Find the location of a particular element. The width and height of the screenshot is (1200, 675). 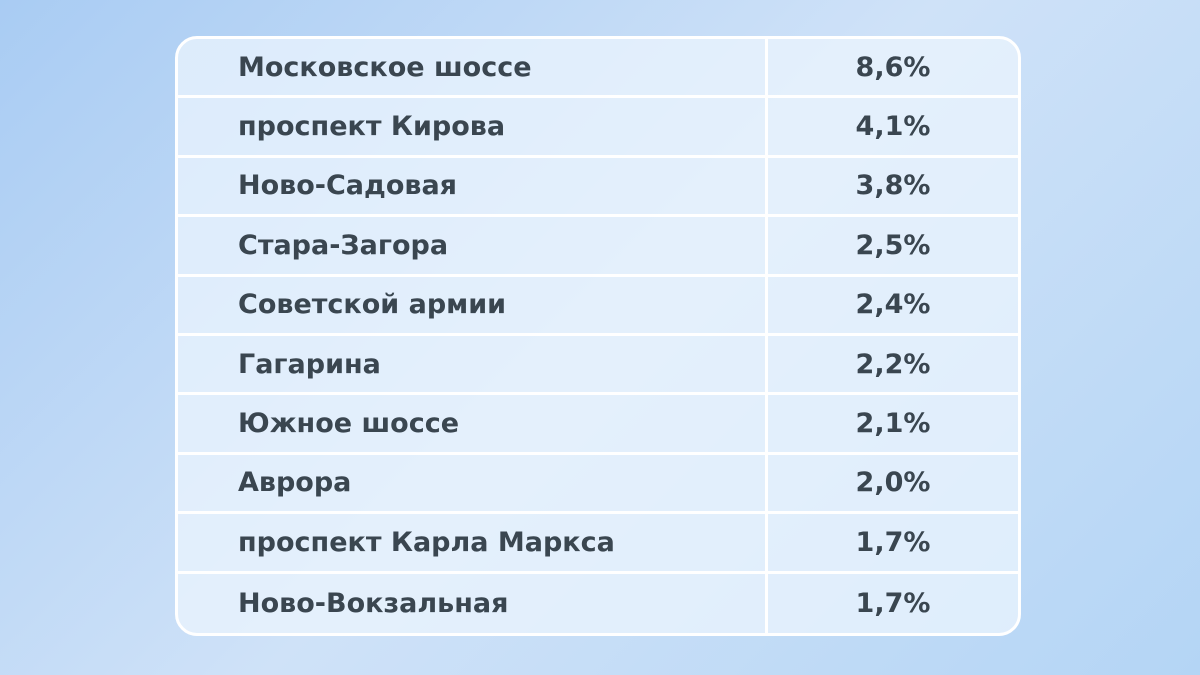

street-name: Советской армии is located at coordinates (473, 304).